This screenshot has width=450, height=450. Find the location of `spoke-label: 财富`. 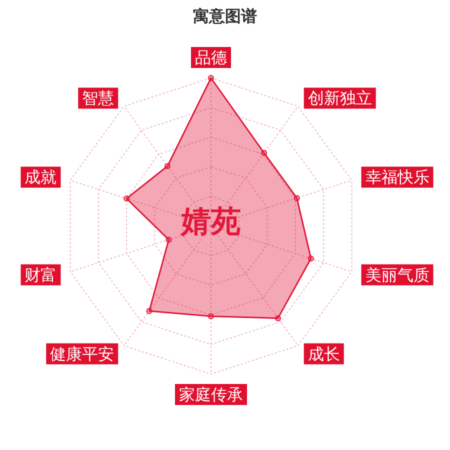

spoke-label: 财富 is located at coordinates (40, 274).